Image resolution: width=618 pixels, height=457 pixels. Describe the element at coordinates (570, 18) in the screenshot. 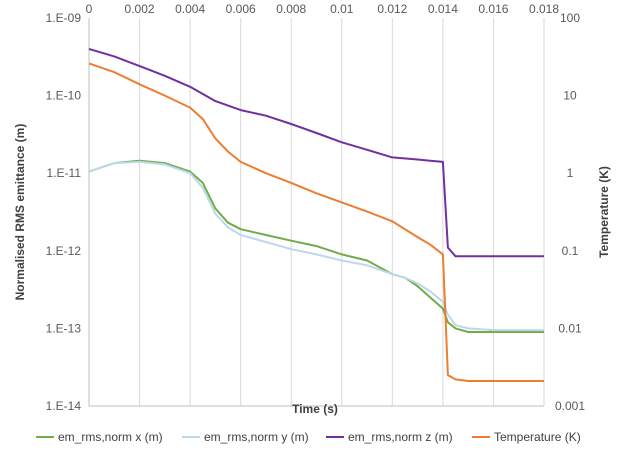

I see `y2-tick-label: 100` at that location.